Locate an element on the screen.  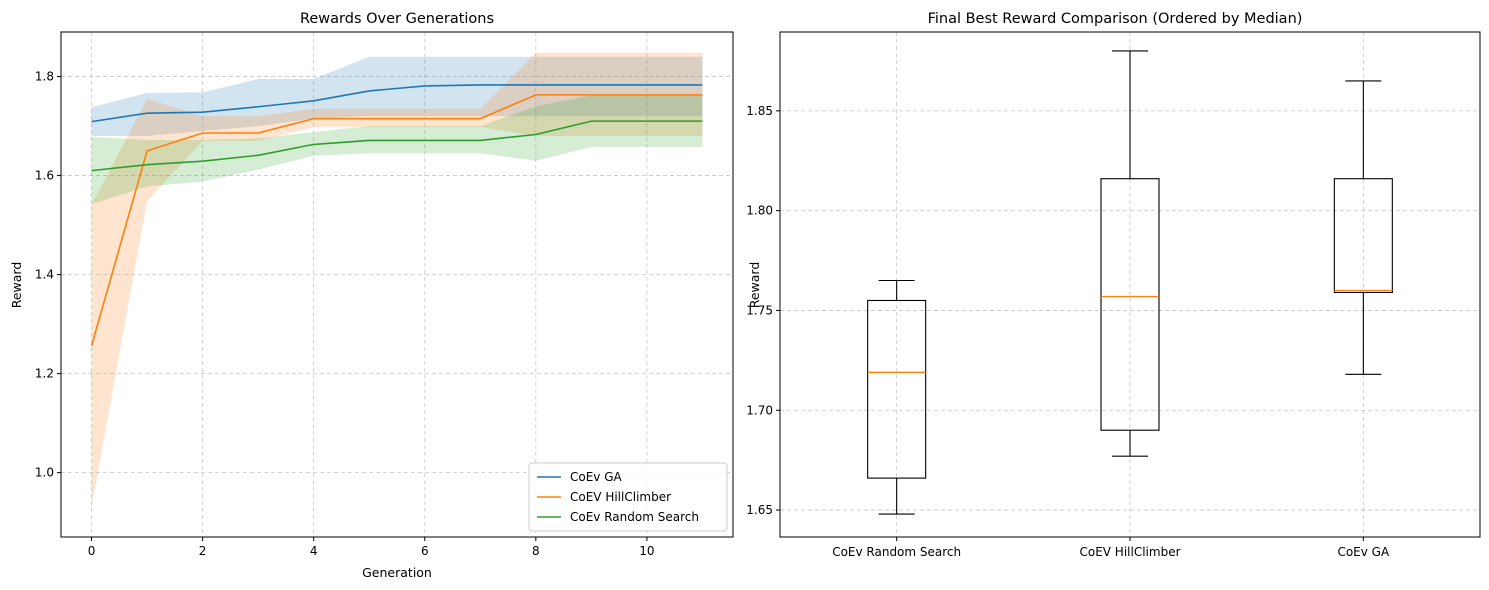
box-chart-y-ticks: 1.65 1.70 1.75 1.80 1.85 is located at coordinates (763, 310).